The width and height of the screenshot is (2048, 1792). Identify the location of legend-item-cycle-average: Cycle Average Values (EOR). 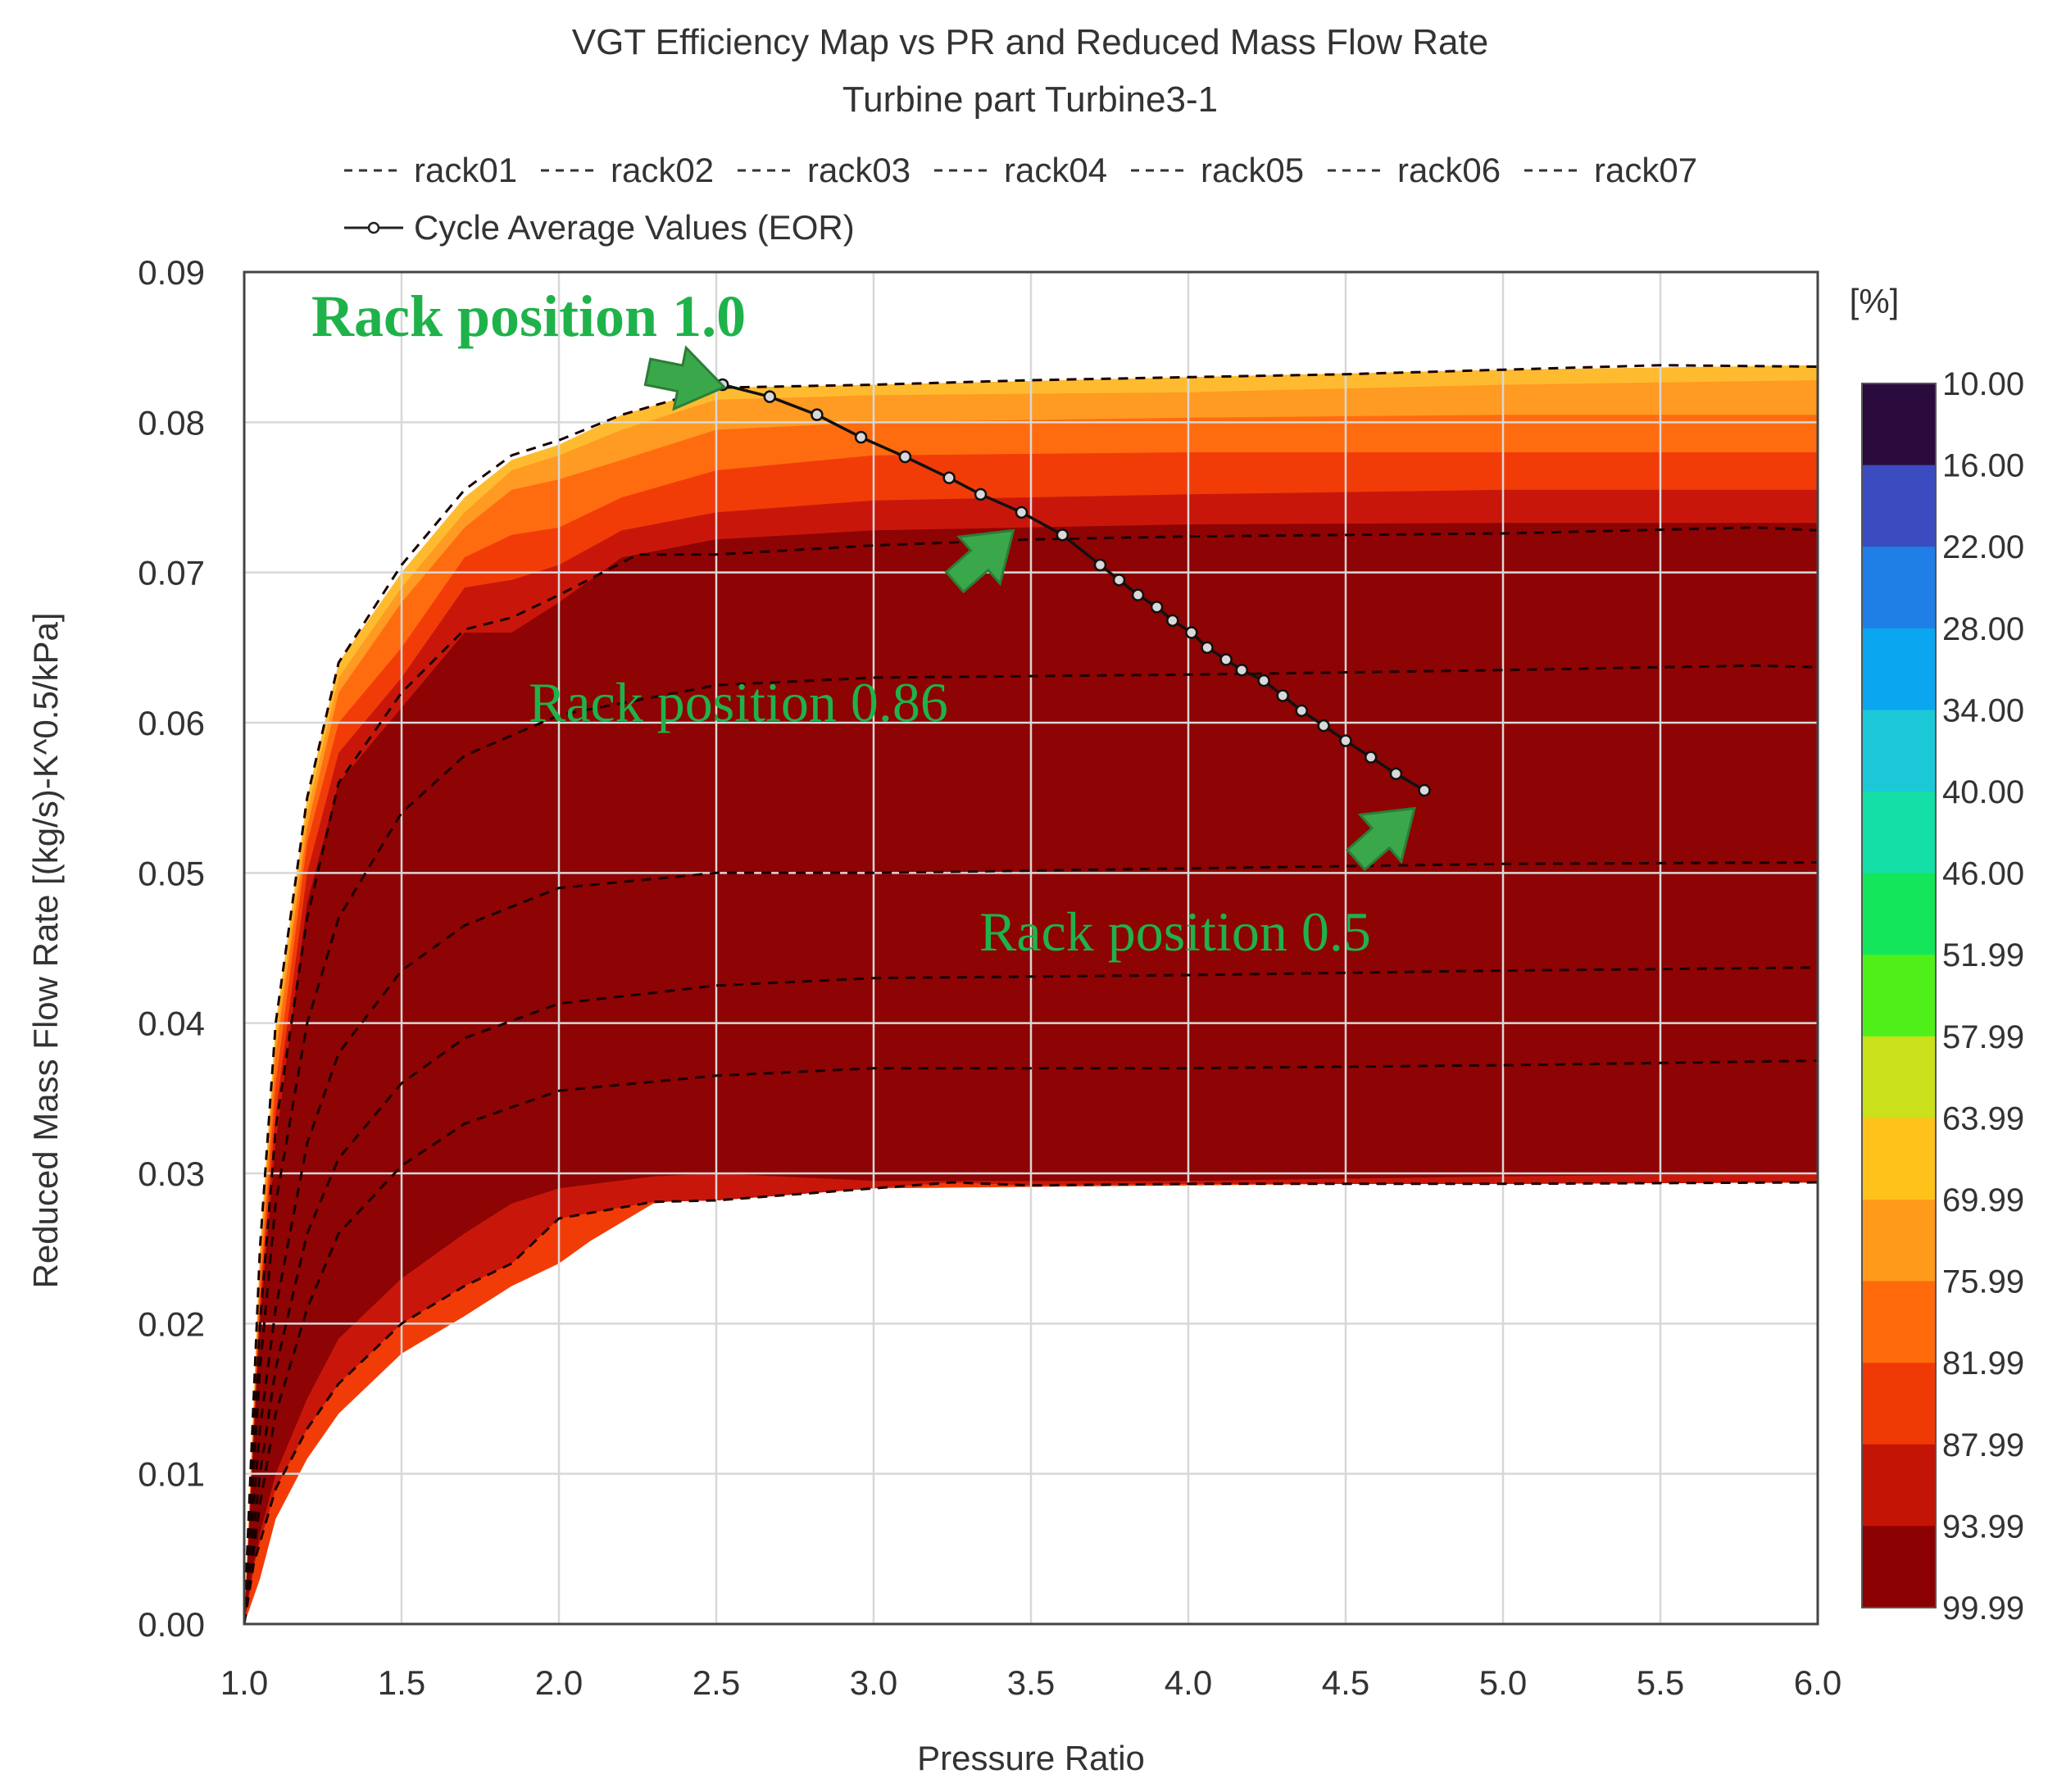
(599, 227).